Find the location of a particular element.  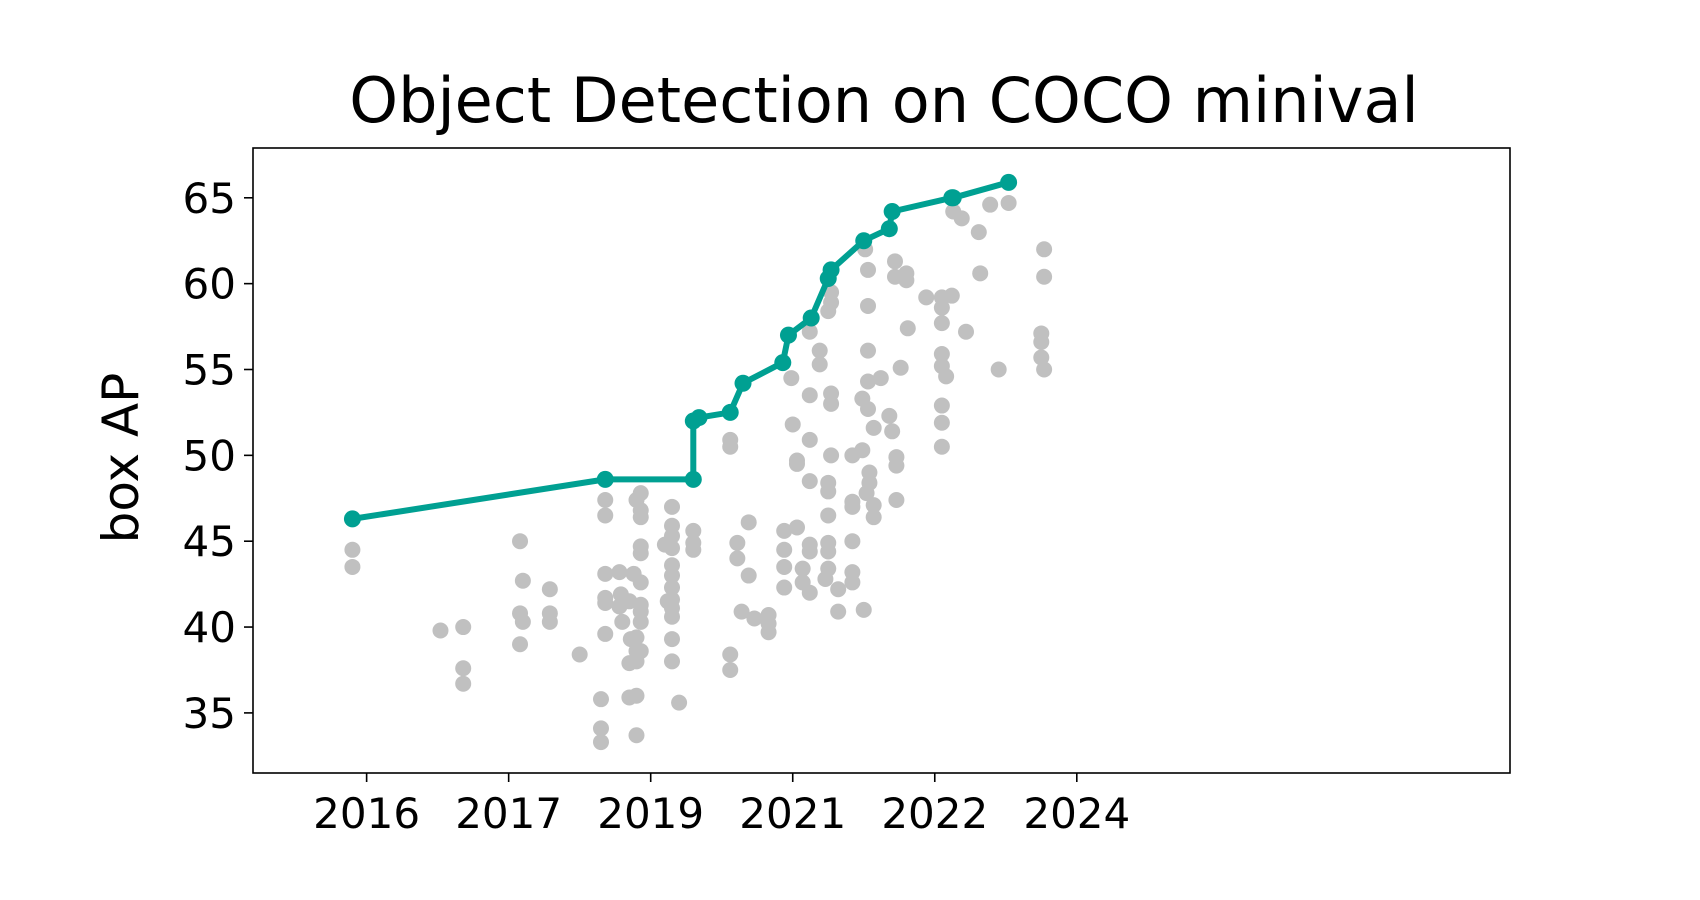

x-tick-label: 2021 is located at coordinates (792, 813).